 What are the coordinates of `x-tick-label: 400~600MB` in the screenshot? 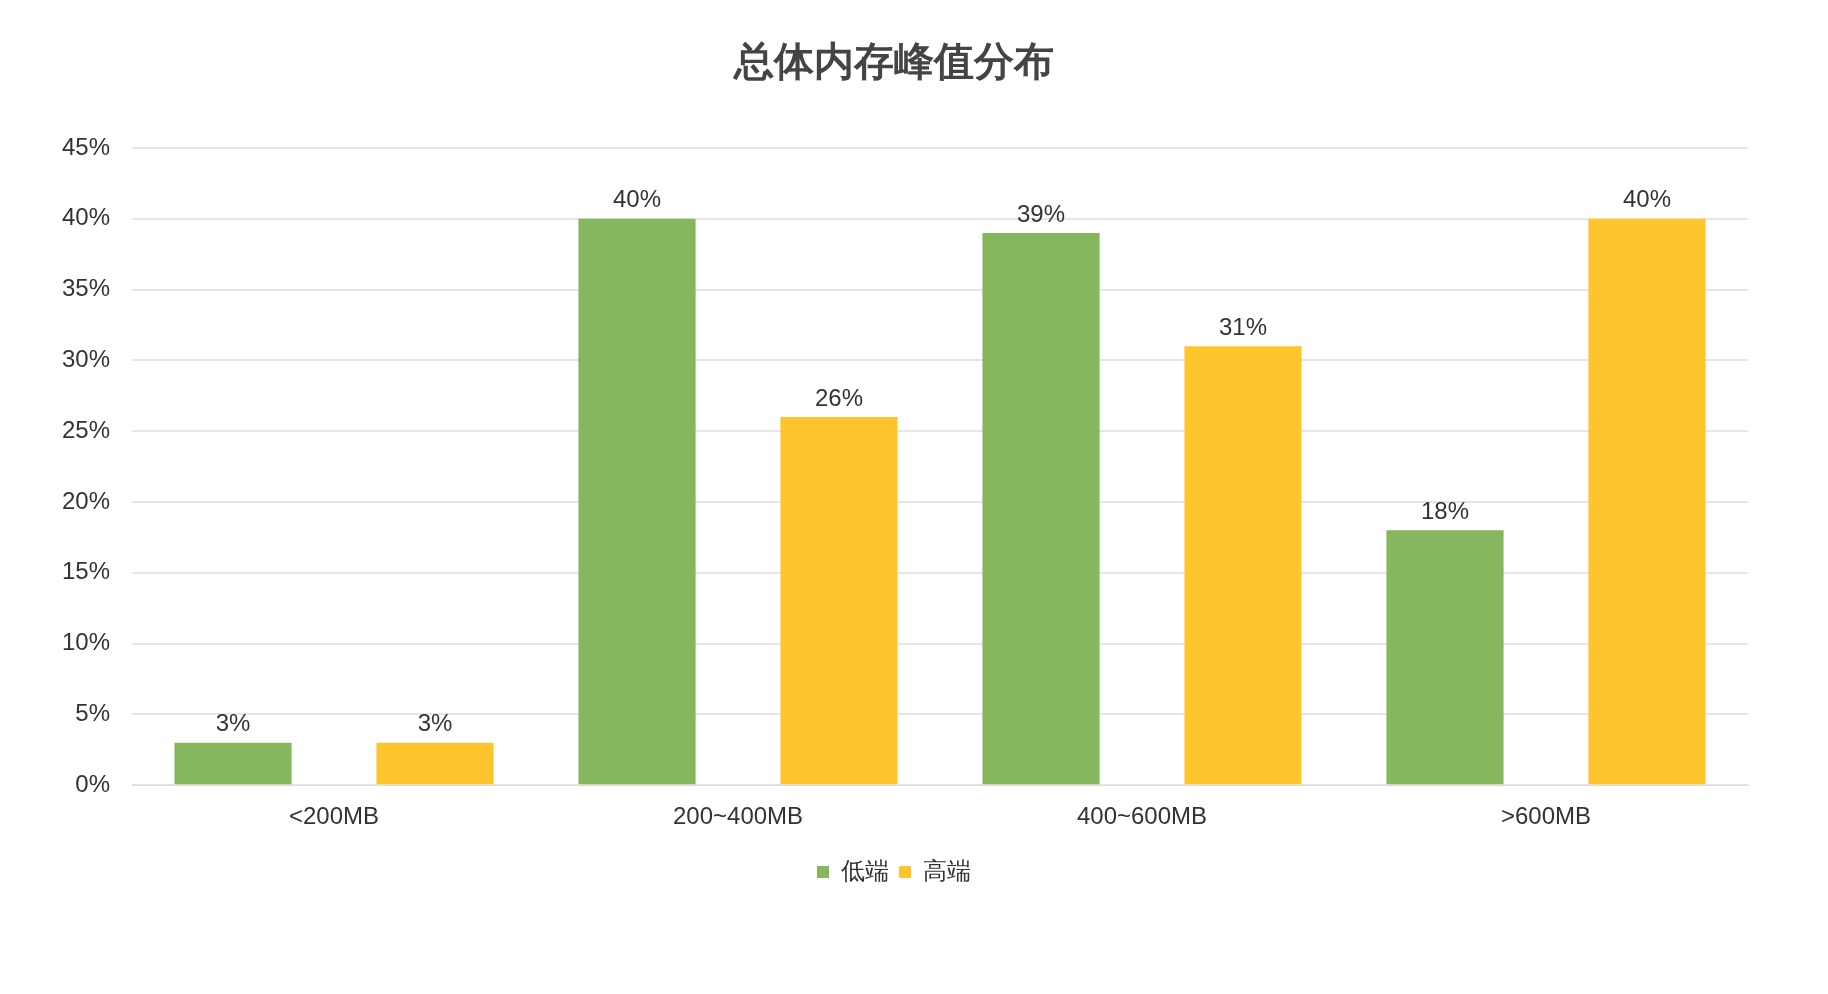 It's located at (1142, 816).